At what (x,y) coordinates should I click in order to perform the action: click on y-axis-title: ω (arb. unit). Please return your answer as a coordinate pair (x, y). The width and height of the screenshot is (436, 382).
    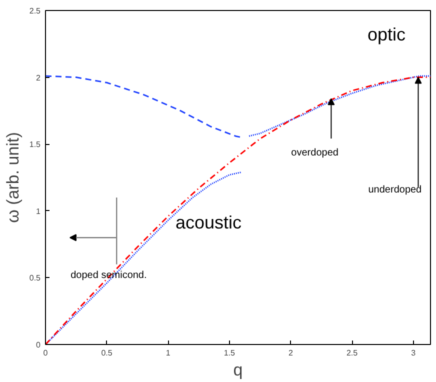
    Looking at the image, I should click on (12, 177).